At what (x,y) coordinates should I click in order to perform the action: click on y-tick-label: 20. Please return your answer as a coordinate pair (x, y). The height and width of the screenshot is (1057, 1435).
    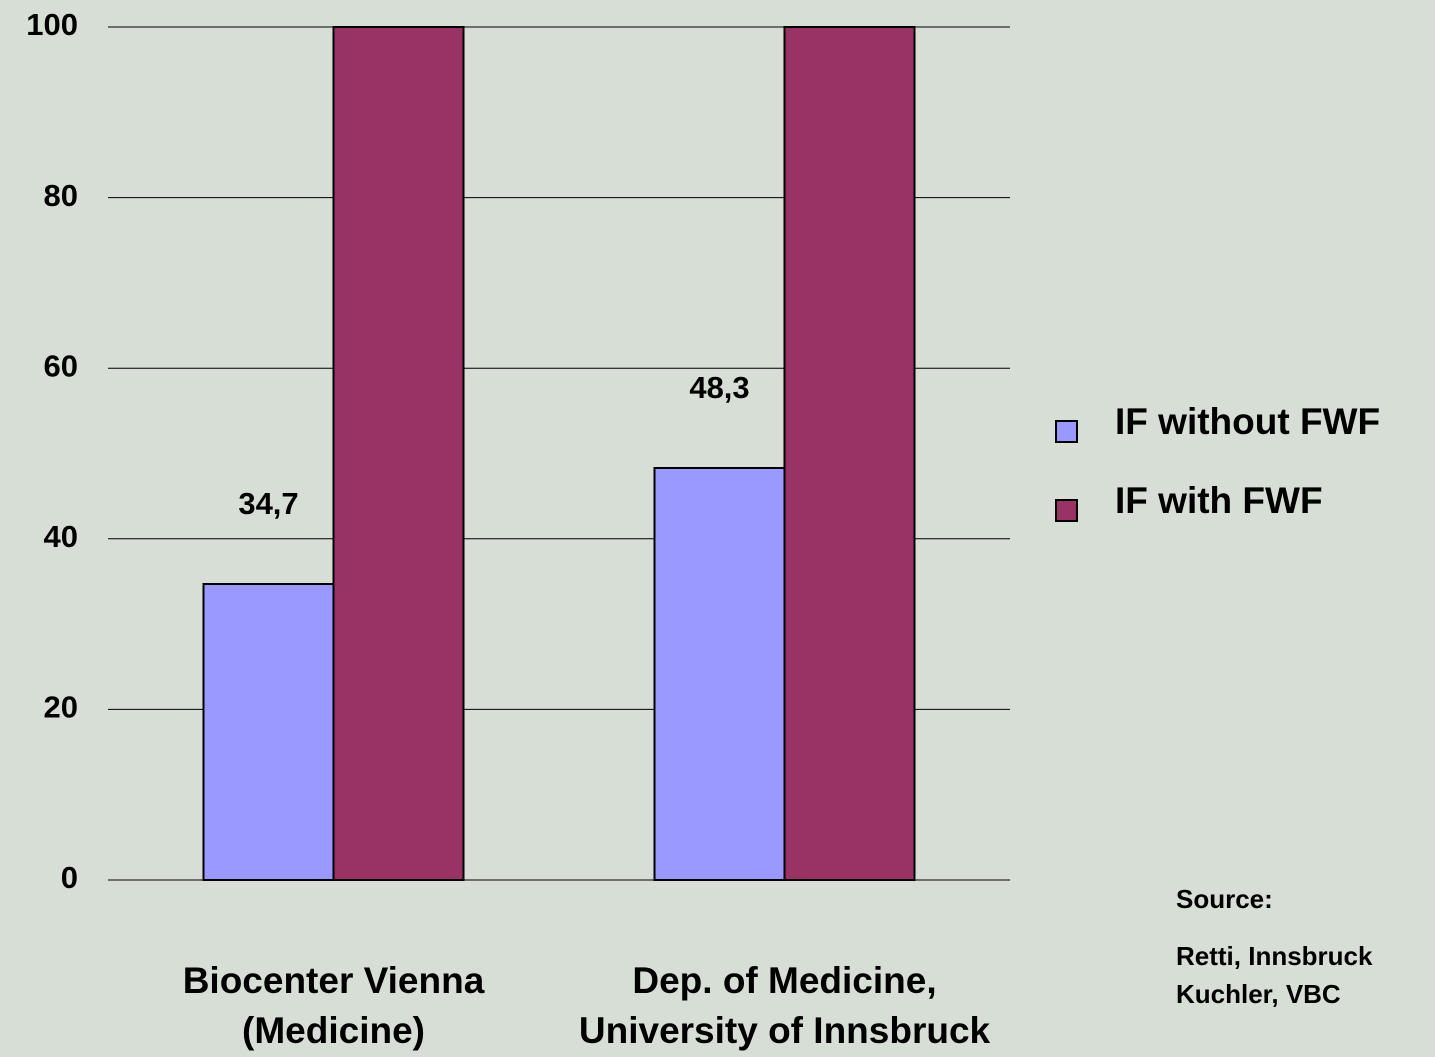
    Looking at the image, I should click on (61, 707).